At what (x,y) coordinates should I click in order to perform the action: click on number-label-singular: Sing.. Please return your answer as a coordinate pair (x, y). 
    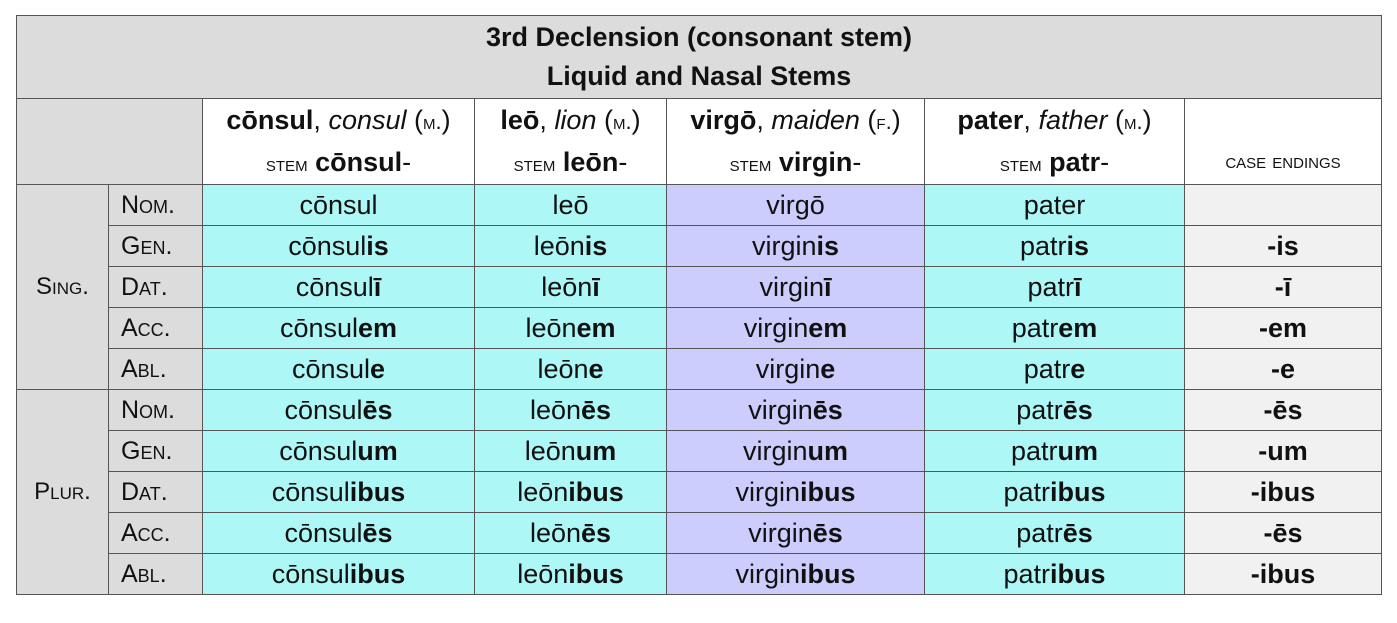
    Looking at the image, I should click on (62, 287).